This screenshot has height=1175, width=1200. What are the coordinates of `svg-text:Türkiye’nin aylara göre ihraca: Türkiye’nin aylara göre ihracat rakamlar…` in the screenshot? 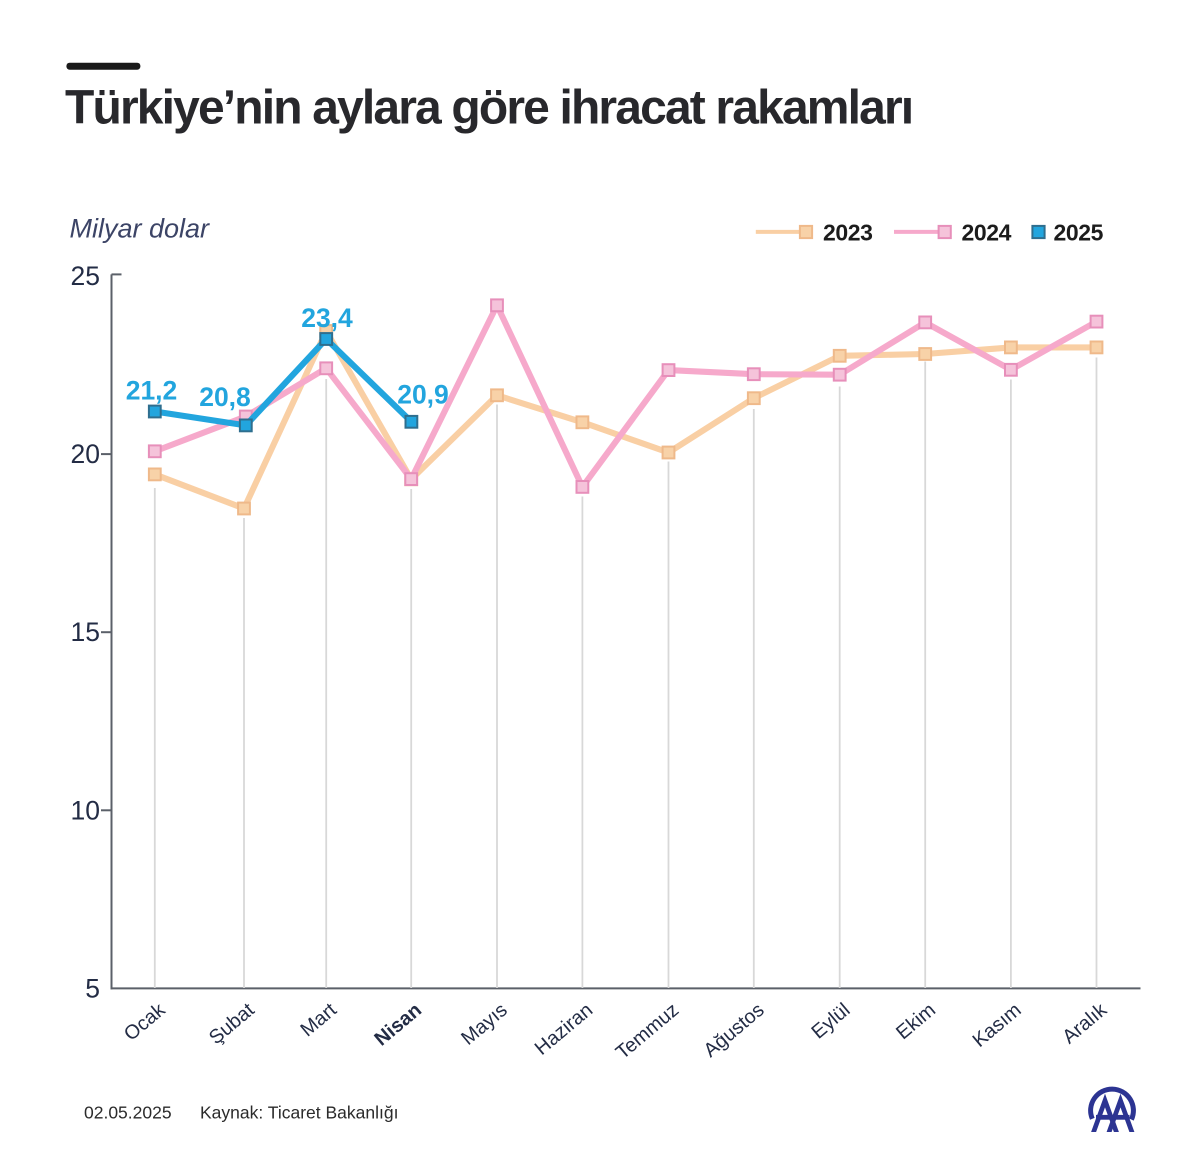 It's located at (488, 108).